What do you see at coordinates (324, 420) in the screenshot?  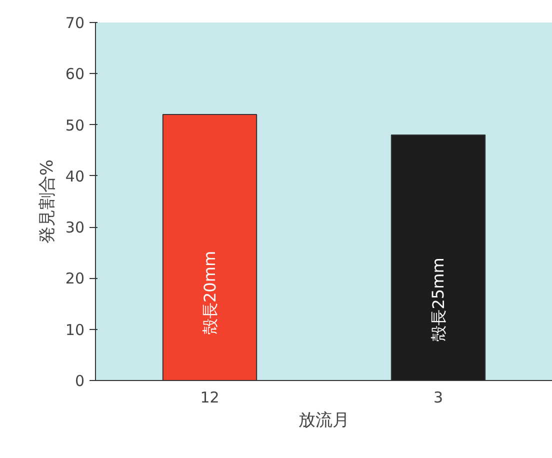 I see `x-axis-title: 放流月` at bounding box center [324, 420].